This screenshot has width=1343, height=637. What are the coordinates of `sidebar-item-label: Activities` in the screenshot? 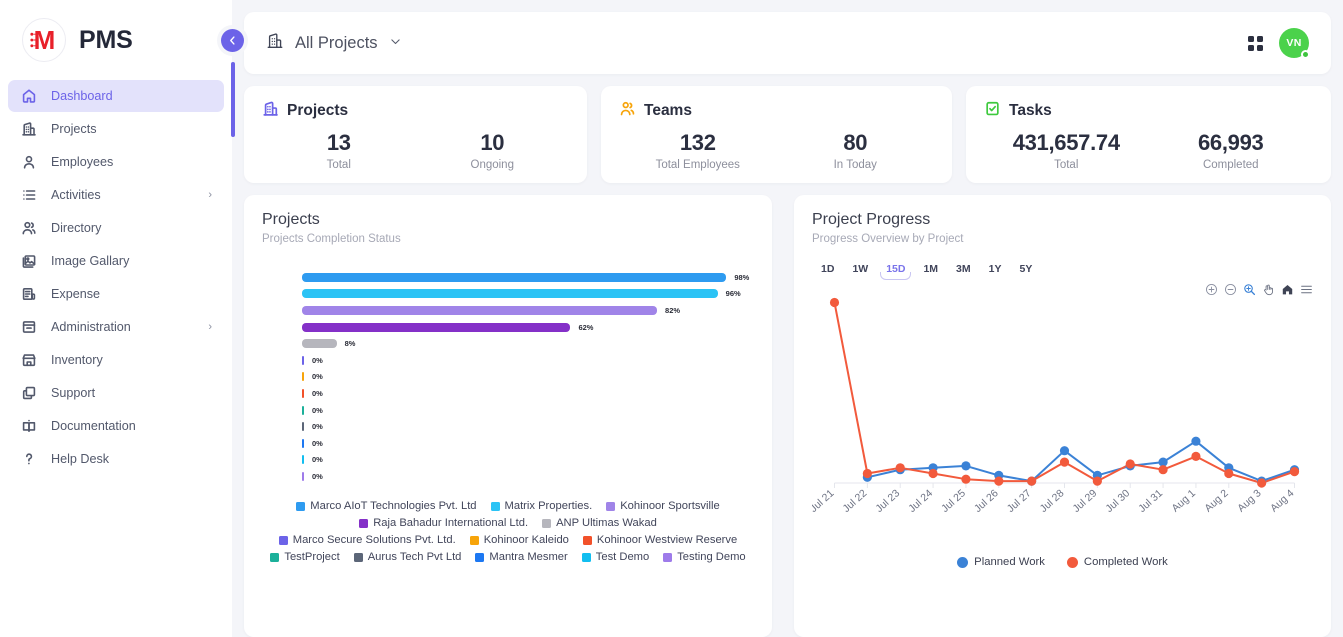 It's located at (76, 195).